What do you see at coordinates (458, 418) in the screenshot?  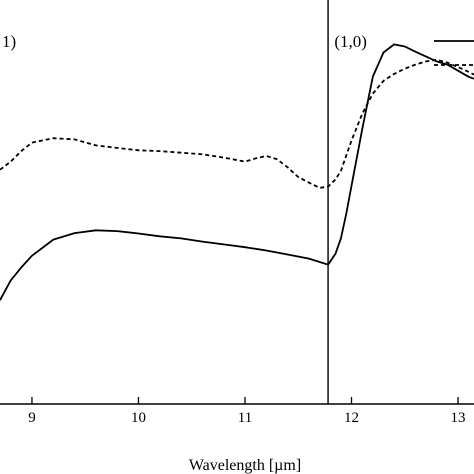 I see `x-tick-label: 13` at bounding box center [458, 418].